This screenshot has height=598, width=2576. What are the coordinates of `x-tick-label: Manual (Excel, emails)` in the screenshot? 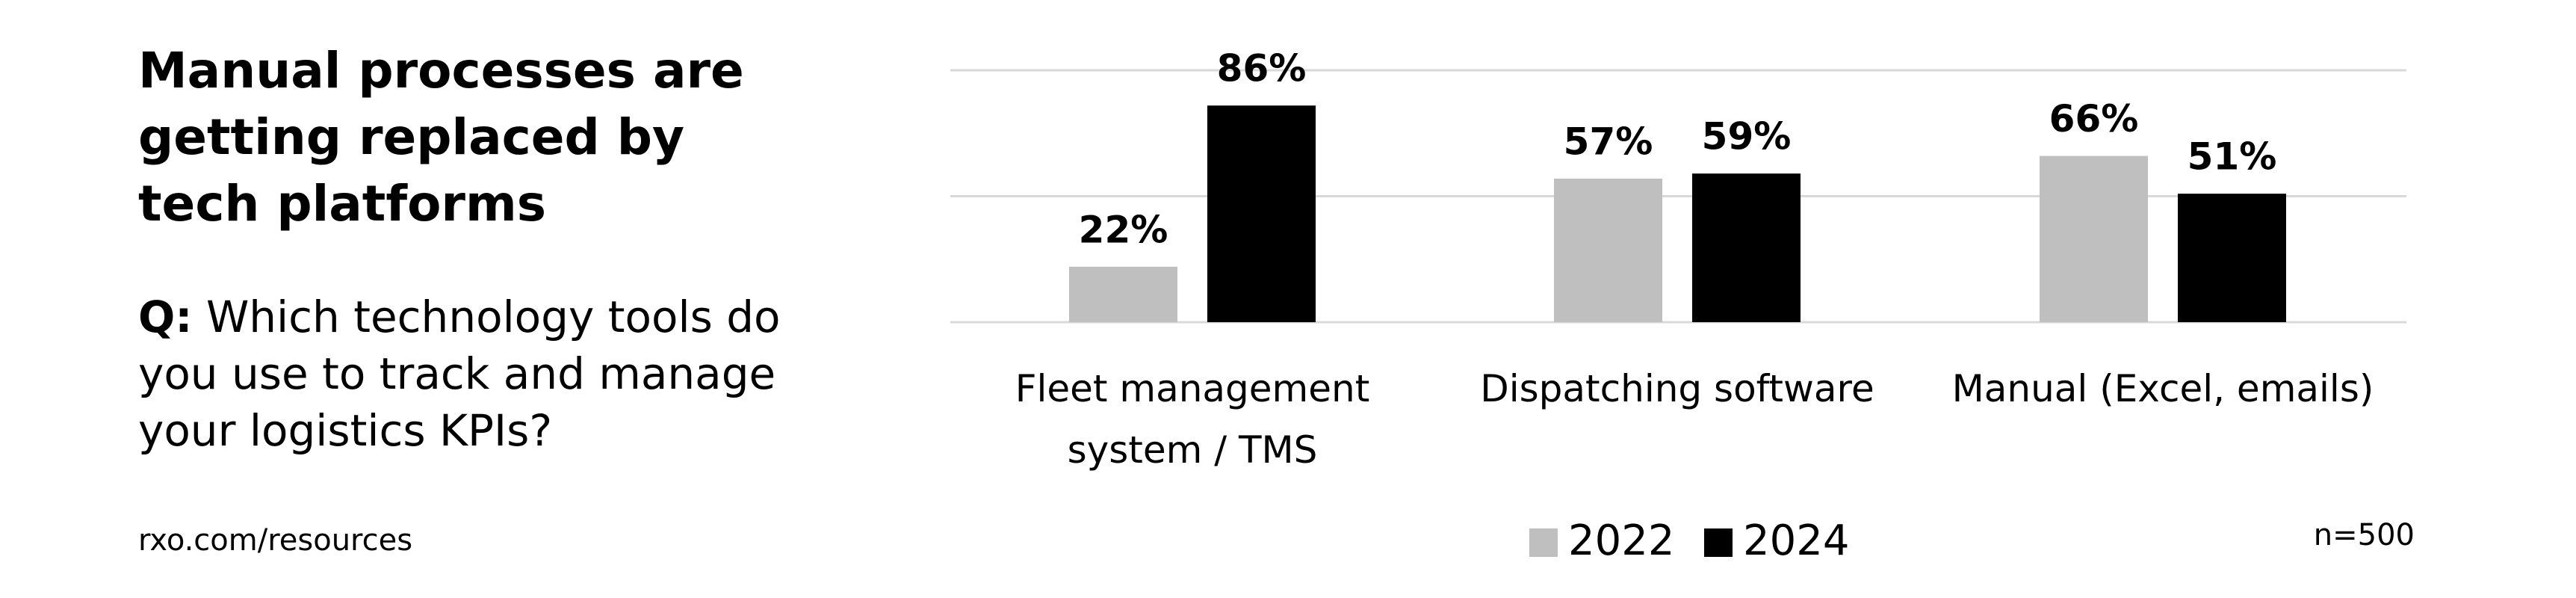 It's located at (2162, 388).